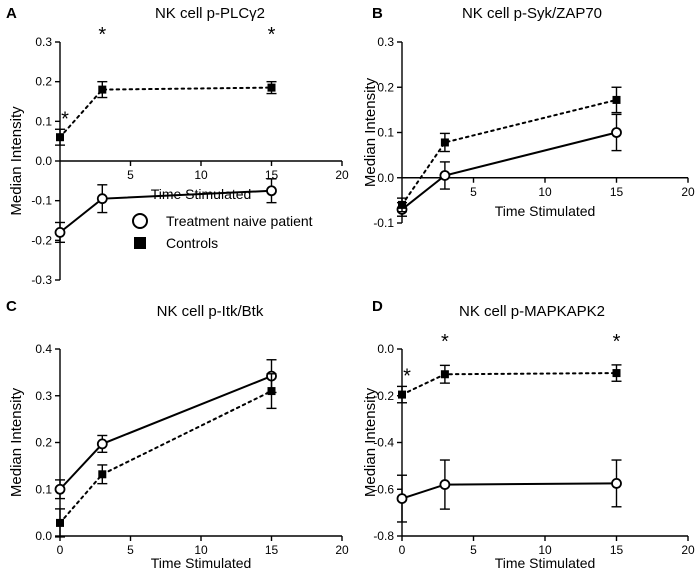 The image size is (700, 576). What do you see at coordinates (239, 221) in the screenshot?
I see `legend-item-patient: Treatment naive patient` at bounding box center [239, 221].